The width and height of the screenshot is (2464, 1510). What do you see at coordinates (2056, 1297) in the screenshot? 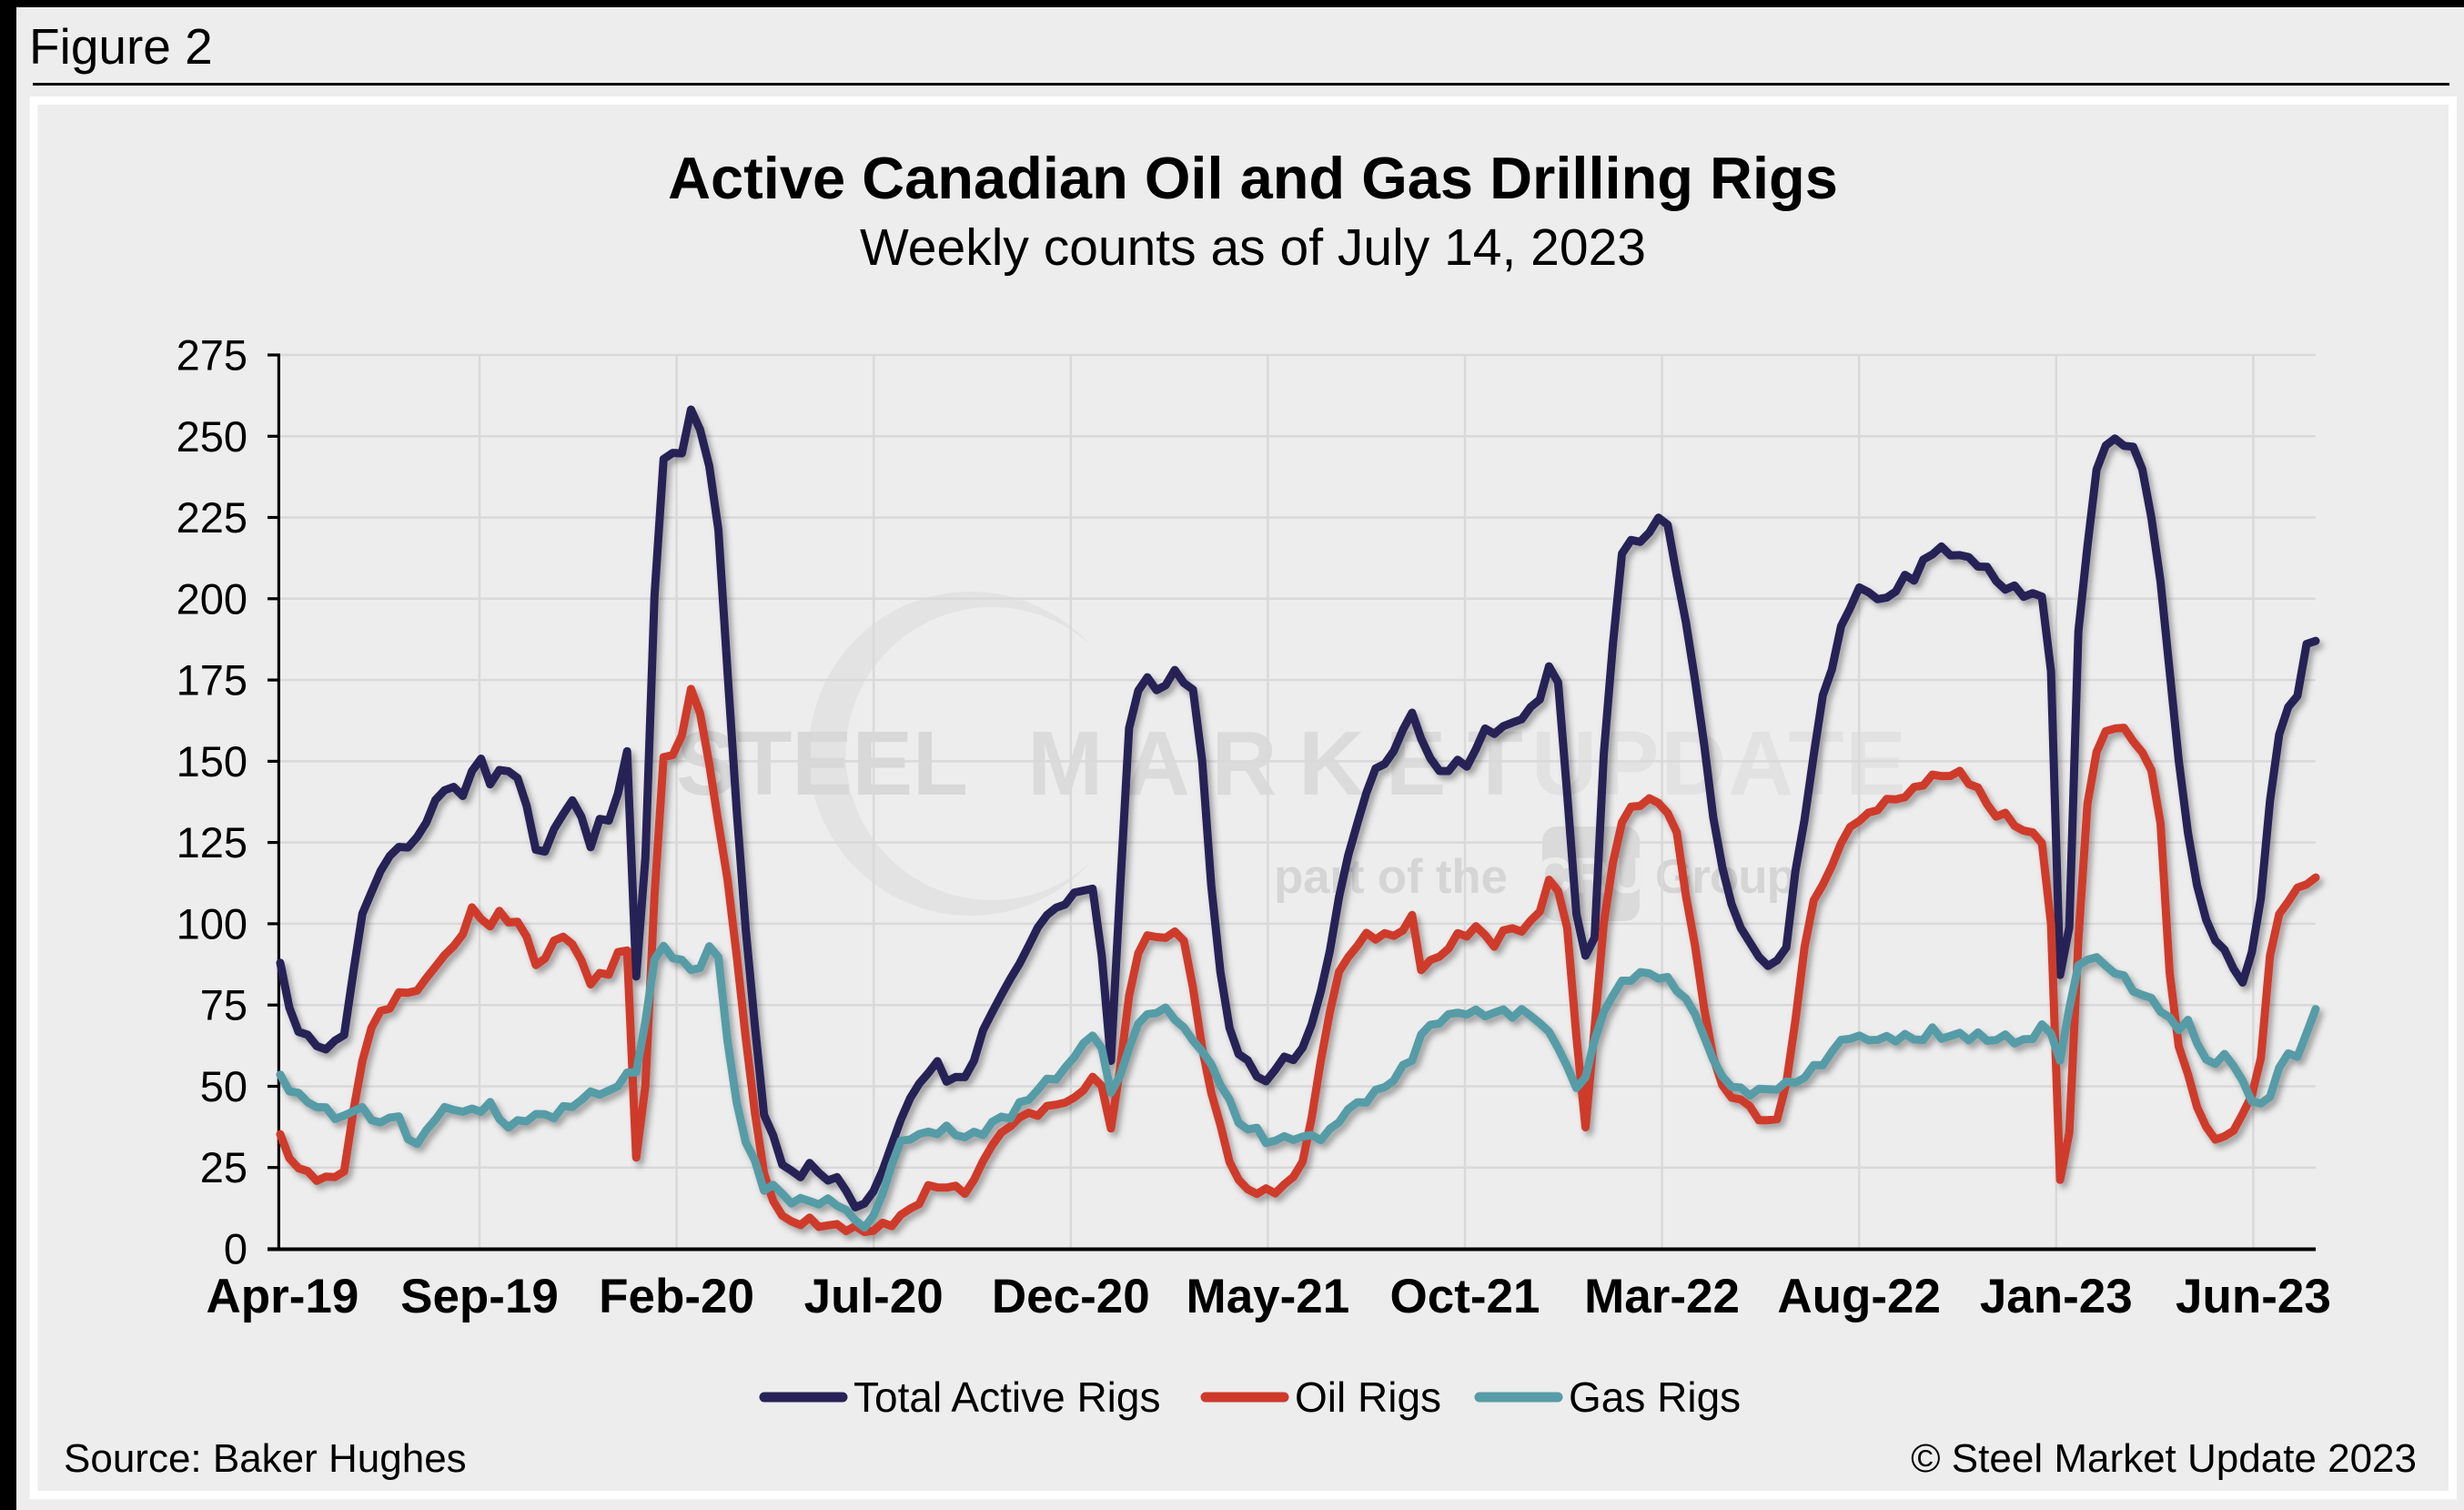
I see `svg-text: Jan-23` at bounding box center [2056, 1297].